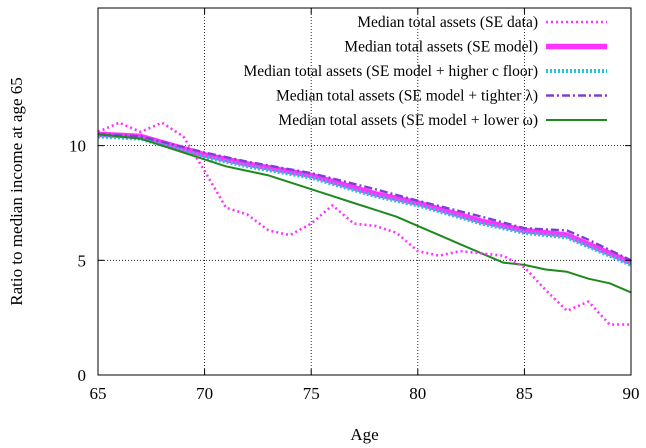 The image size is (646, 448). Describe the element at coordinates (447, 22) in the screenshot. I see `legend-label: Median total assets (SE data)` at that location.